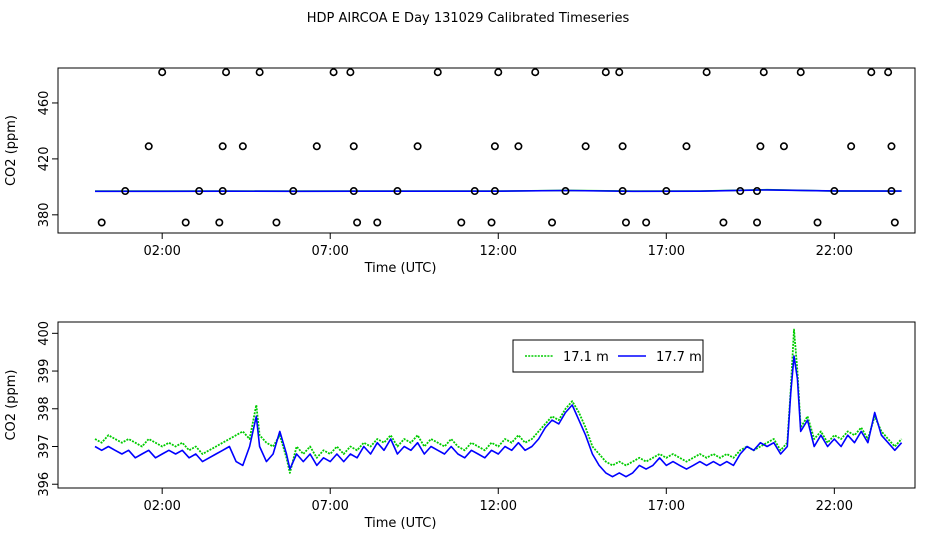  What do you see at coordinates (586, 357) in the screenshot?
I see `legend-label: 17.1 m` at bounding box center [586, 357].